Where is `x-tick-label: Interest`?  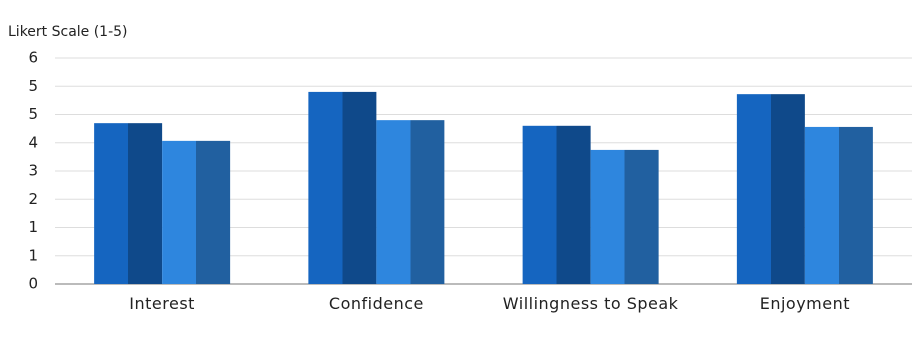 x-tick-label: Interest is located at coordinates (162, 303).